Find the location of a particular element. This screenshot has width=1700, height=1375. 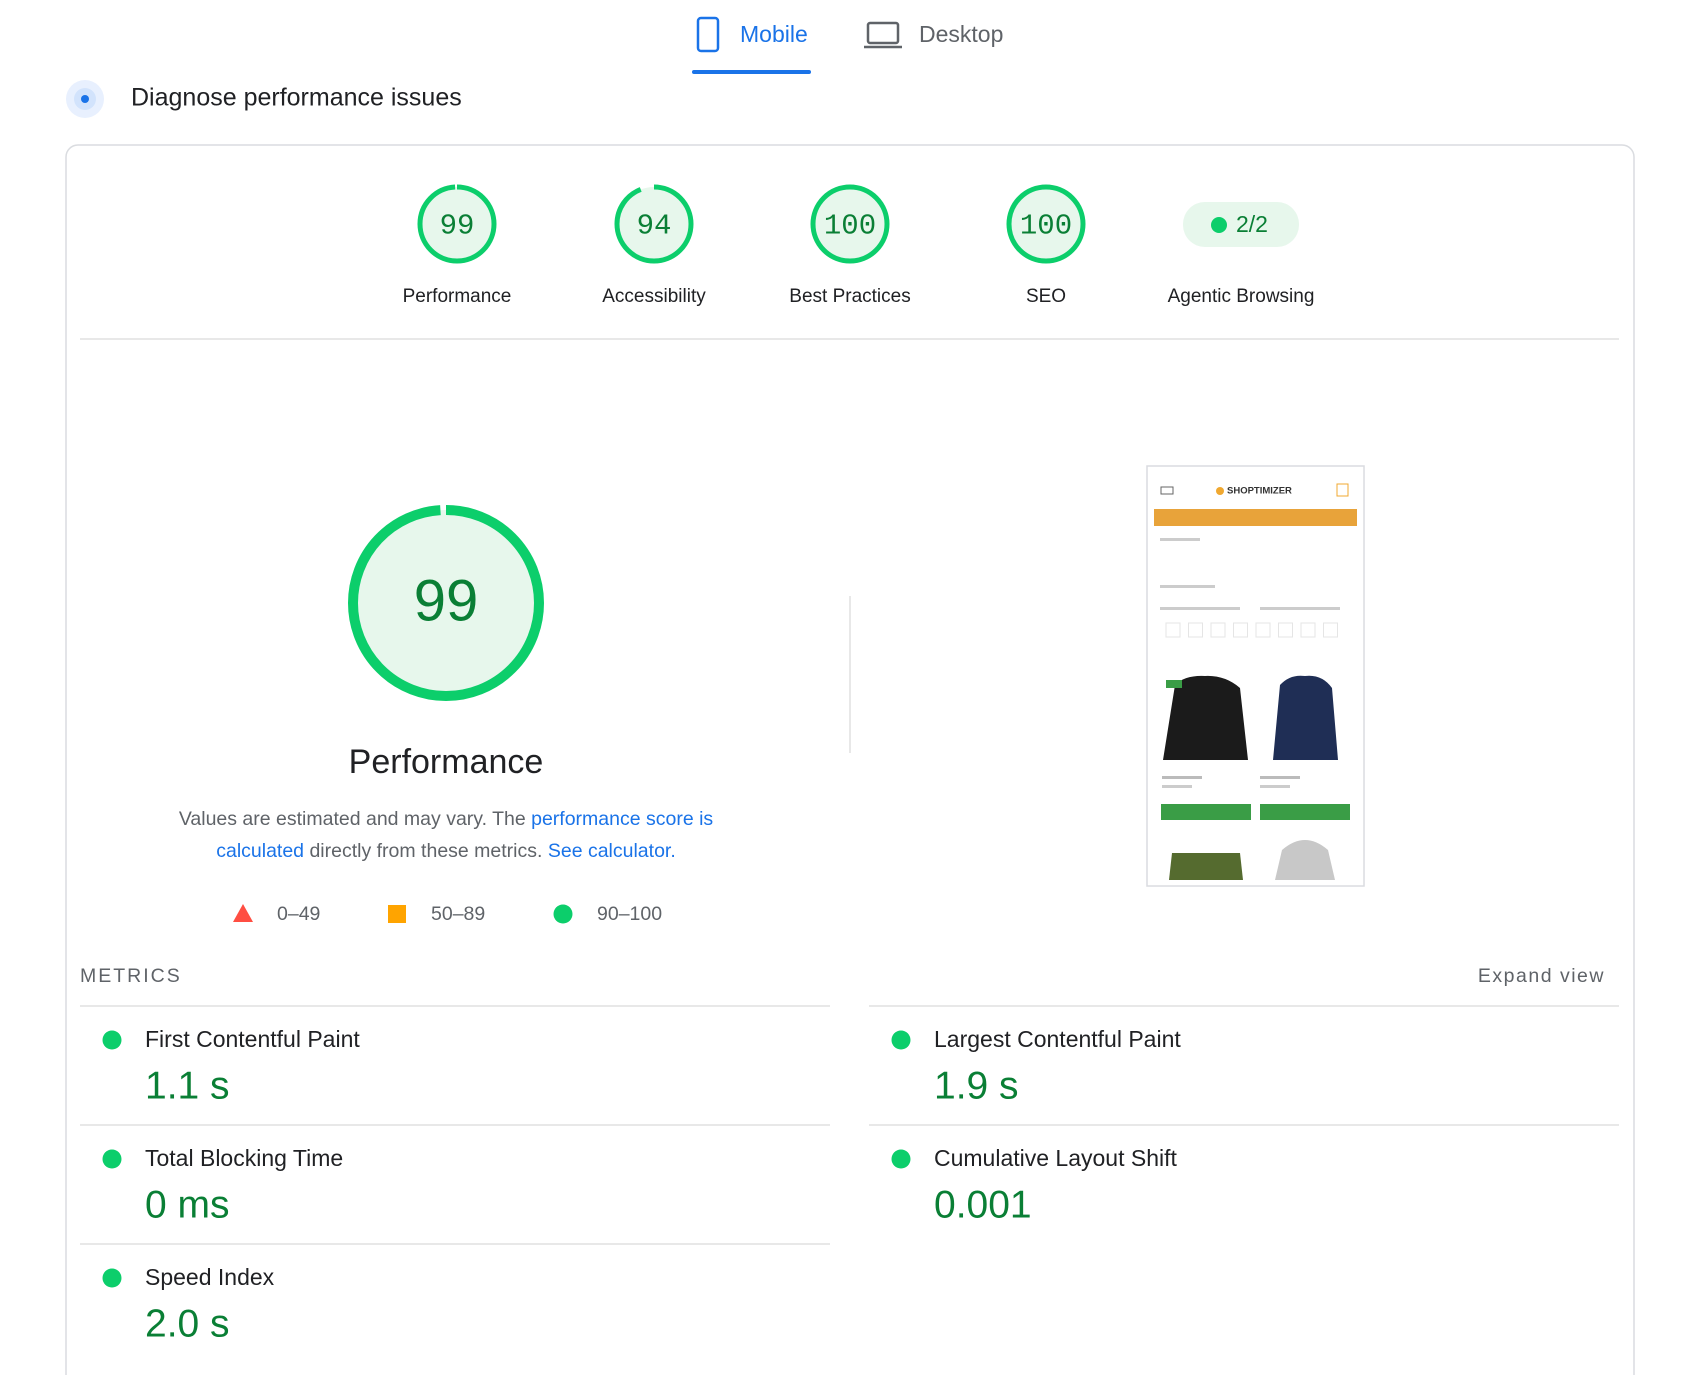

score-label: SEO is located at coordinates (1046, 296).